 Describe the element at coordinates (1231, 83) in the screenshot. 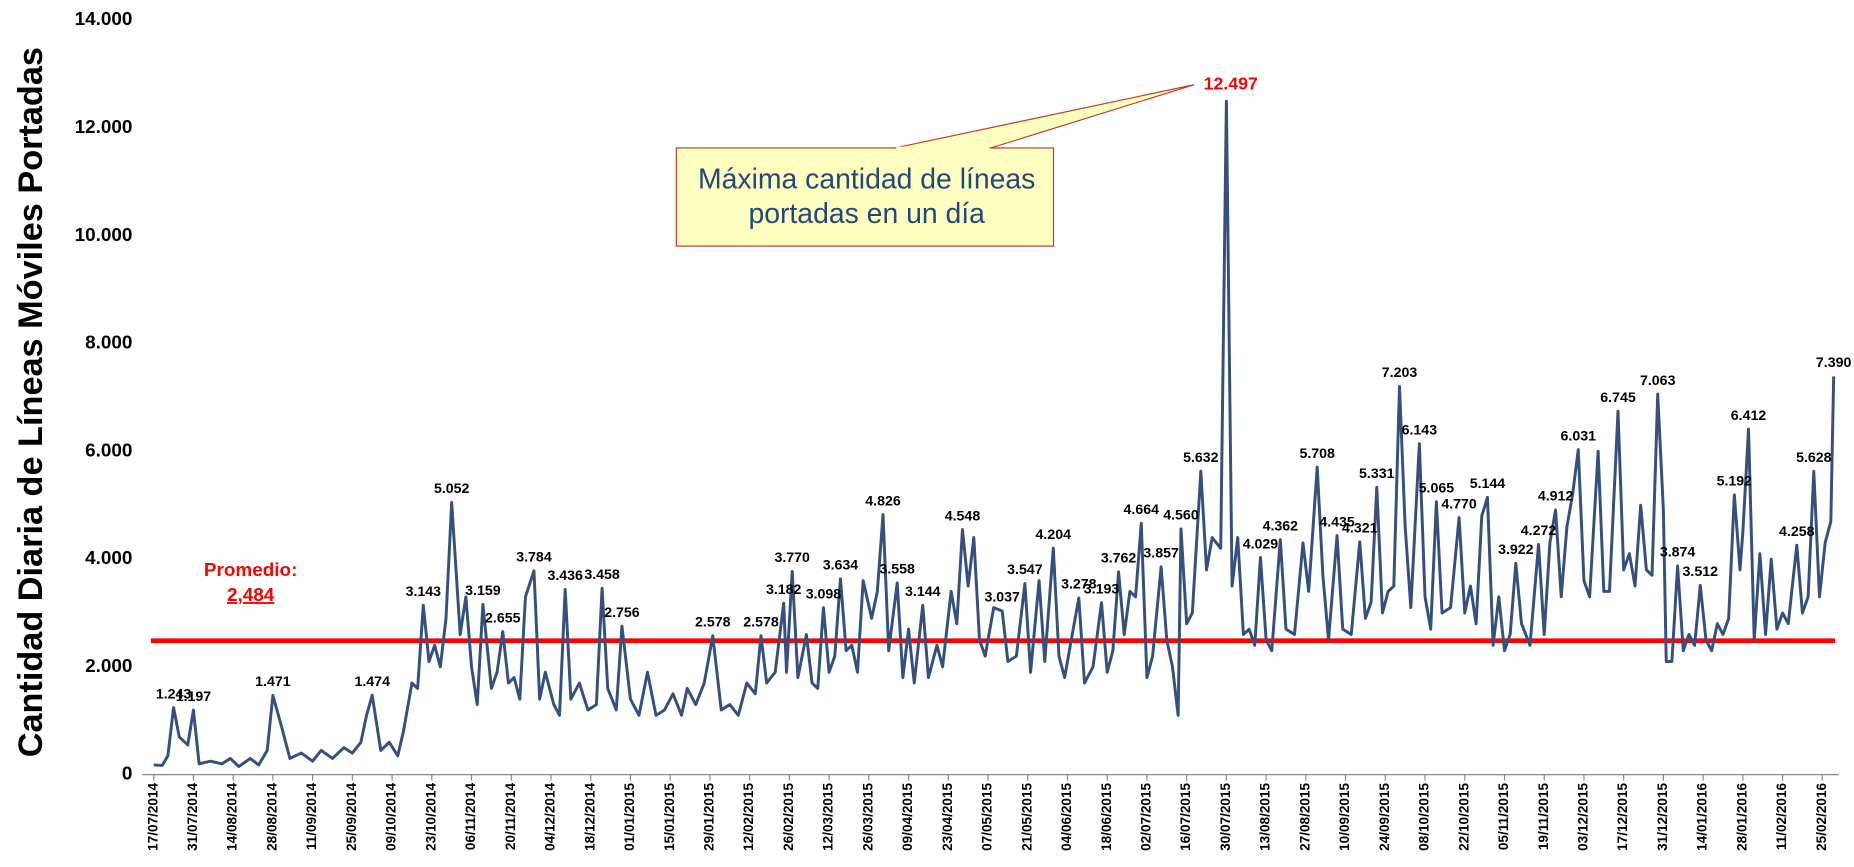

I see `peak-label: 12.497` at that location.